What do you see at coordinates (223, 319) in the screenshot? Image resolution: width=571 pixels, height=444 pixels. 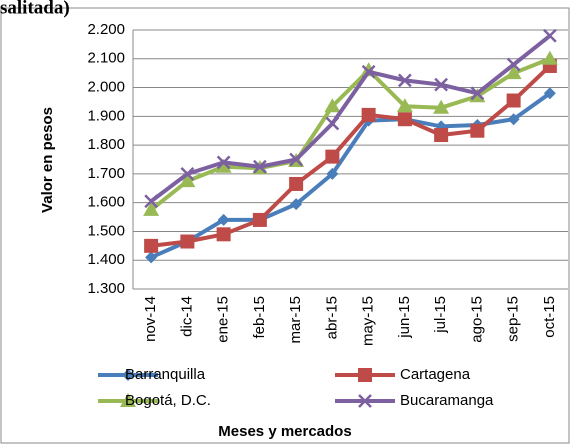 I see `x-tick-label: ene-15` at bounding box center [223, 319].